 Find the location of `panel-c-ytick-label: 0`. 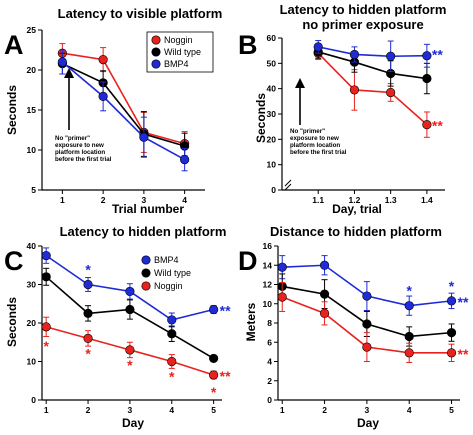

panel-c-ytick-label: 0 is located at coordinates (33, 400).